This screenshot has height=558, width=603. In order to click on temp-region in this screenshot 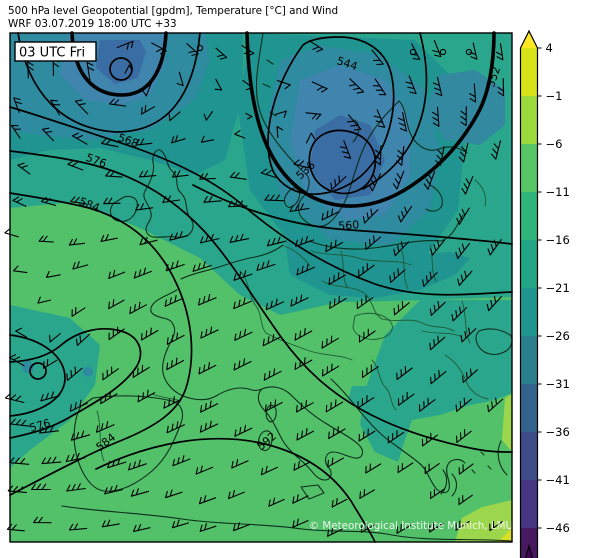, I will do `click(436, 381)`.